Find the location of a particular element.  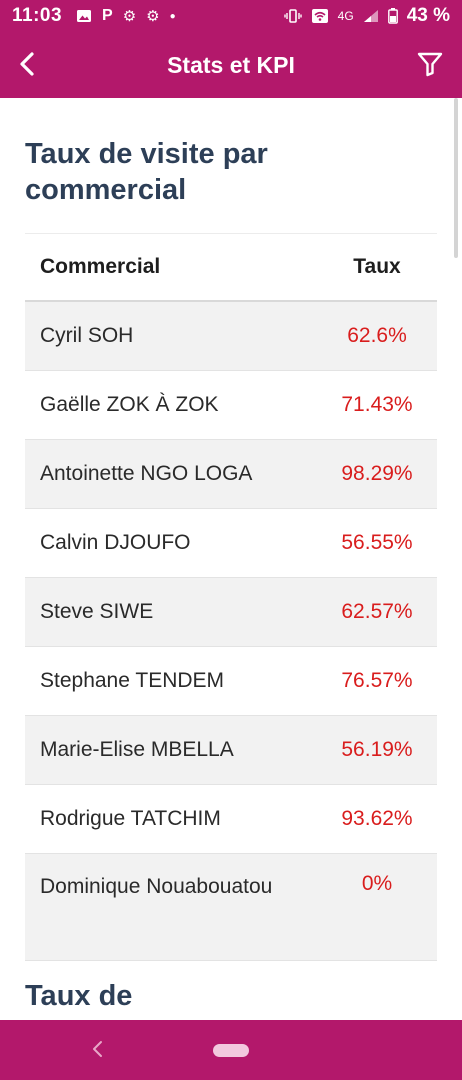

row-name: Steve SIWE is located at coordinates (97, 611).